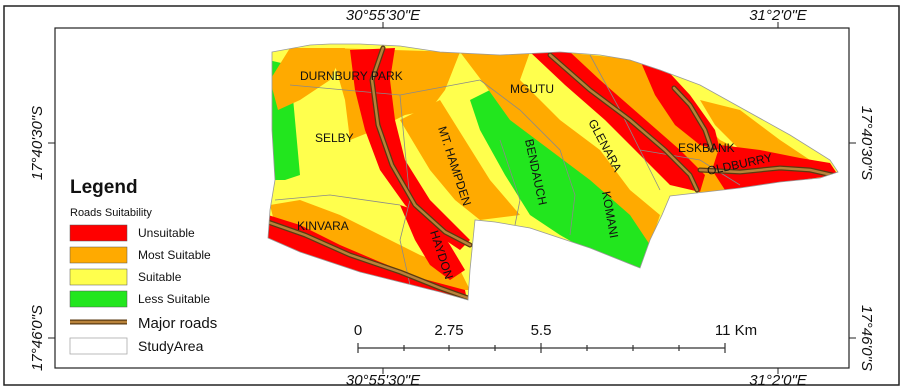 Image resolution: width=903 pixels, height=389 pixels. Describe the element at coordinates (98, 299) in the screenshot. I see `legend-swatch-less-suitable` at that location.